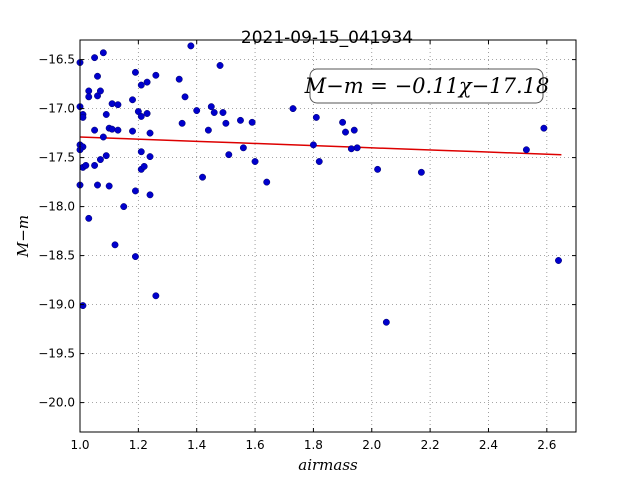  I want to click on x-tick-label: 2.4, so click(488, 445).